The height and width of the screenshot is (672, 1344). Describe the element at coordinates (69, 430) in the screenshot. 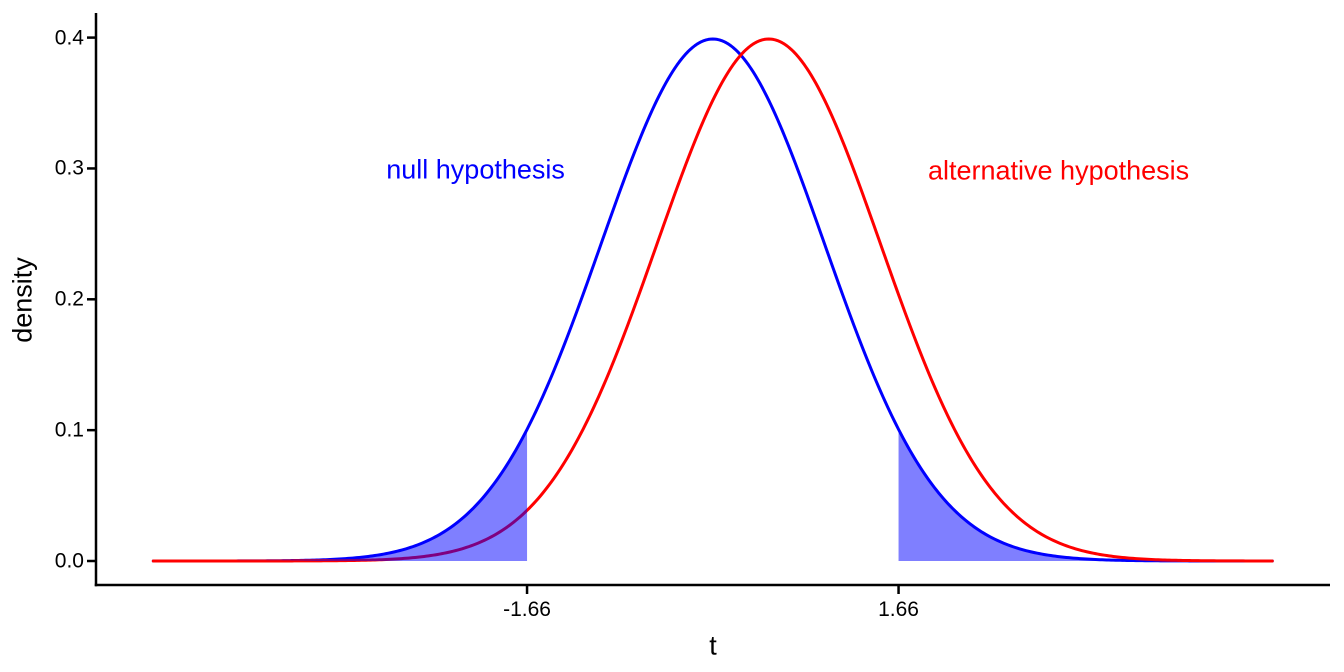

I see `y-tick-label: 0.1` at that location.